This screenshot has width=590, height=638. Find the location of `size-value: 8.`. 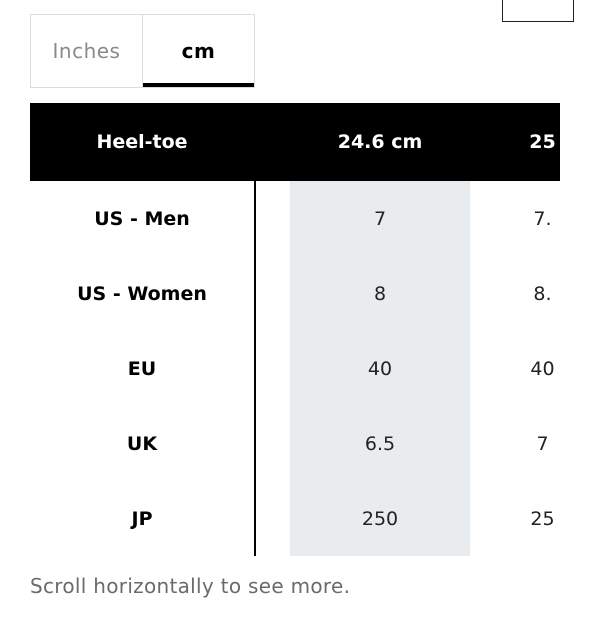

size-value: 8. is located at coordinates (542, 293).